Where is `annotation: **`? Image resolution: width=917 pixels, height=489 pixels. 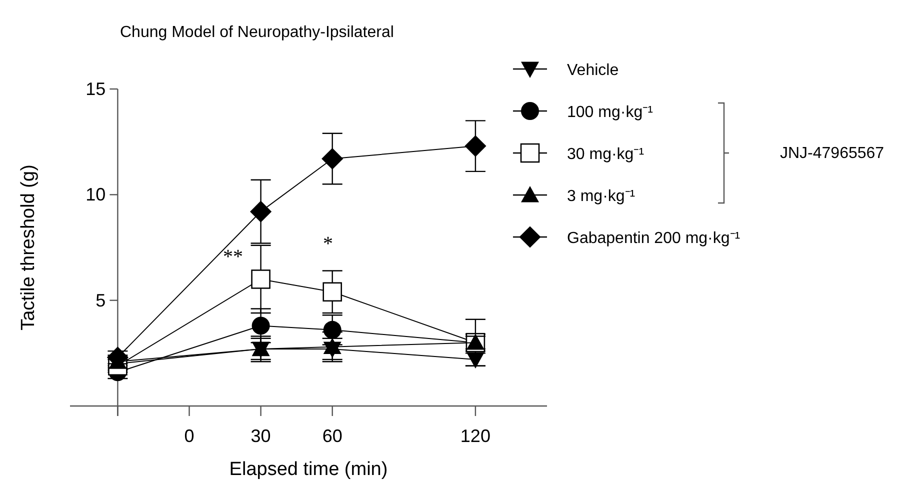
annotation: ** is located at coordinates (233, 257).